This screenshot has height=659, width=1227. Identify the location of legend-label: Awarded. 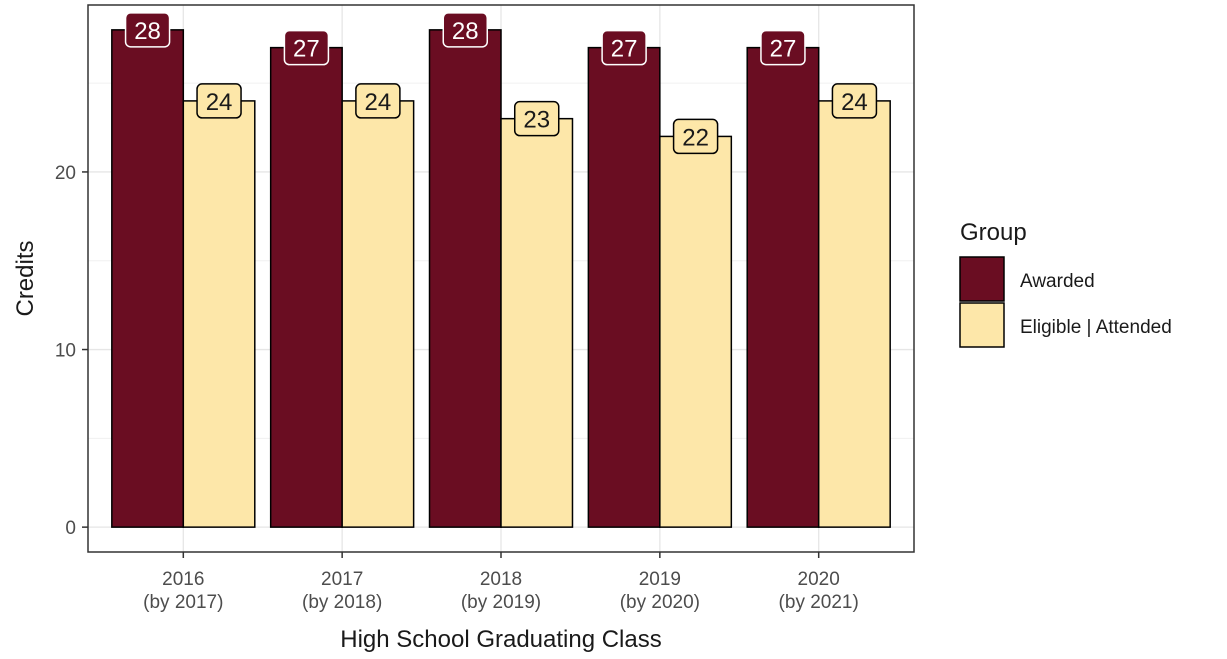
(1057, 281).